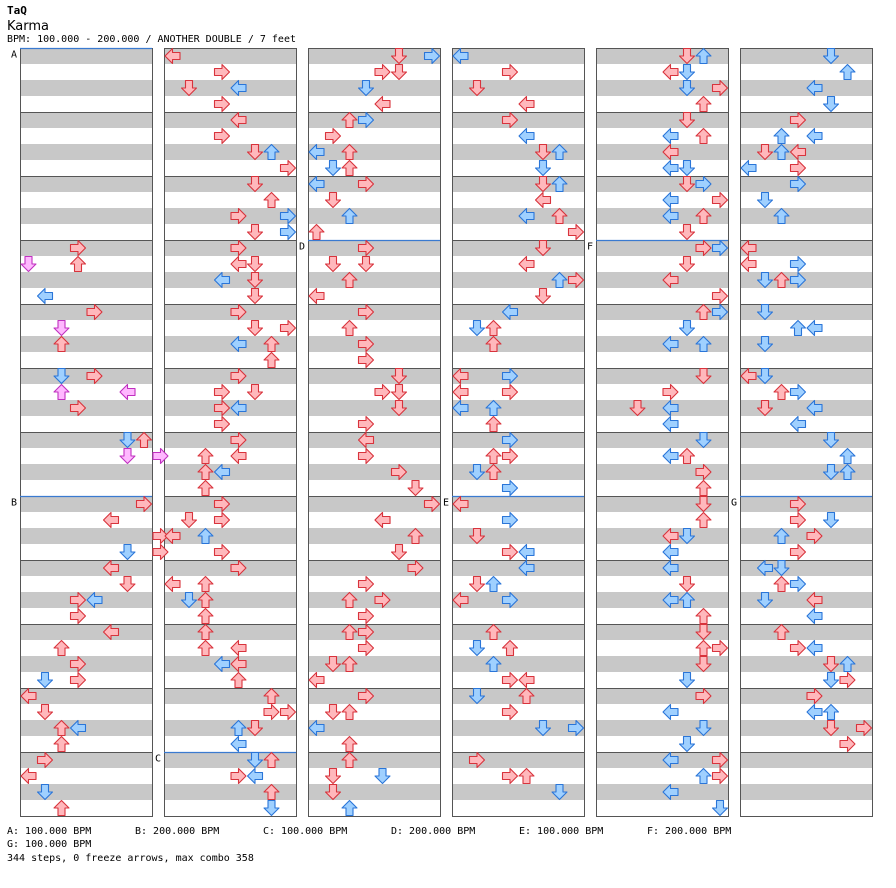  I want to click on column-border, so click(806, 432).